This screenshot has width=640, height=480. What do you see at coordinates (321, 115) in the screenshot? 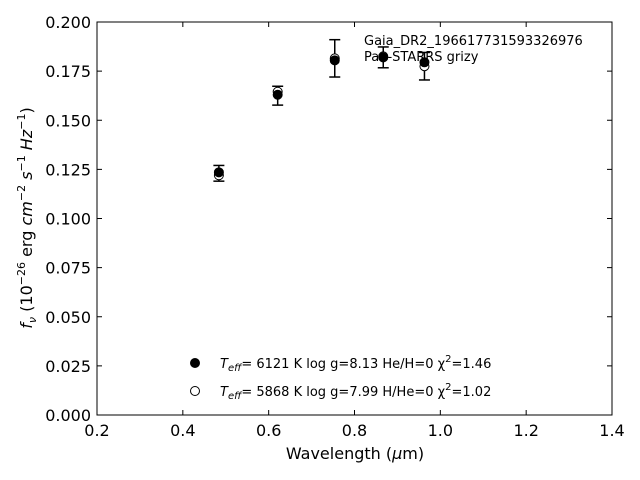
I see `series-filled-circles` at bounding box center [321, 115].